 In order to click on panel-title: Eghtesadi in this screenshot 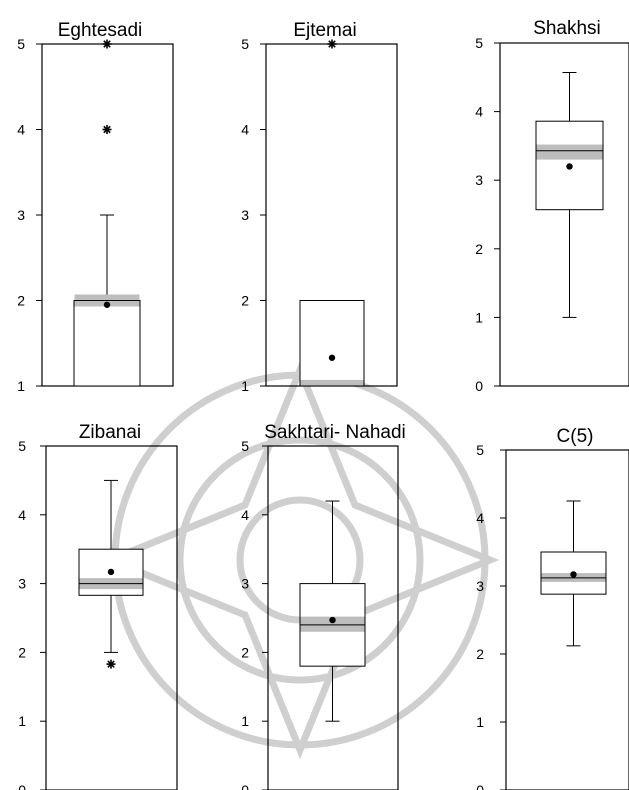, I will do `click(100, 30)`.